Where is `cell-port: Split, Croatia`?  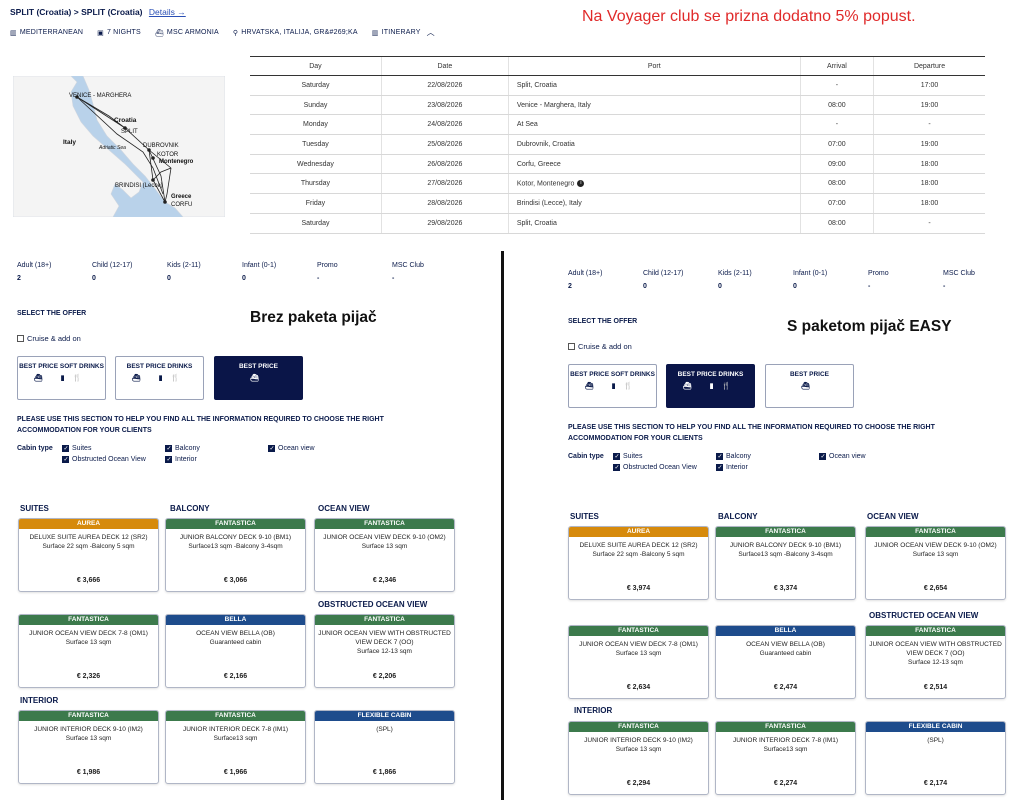 cell-port: Split, Croatia is located at coordinates (654, 85).